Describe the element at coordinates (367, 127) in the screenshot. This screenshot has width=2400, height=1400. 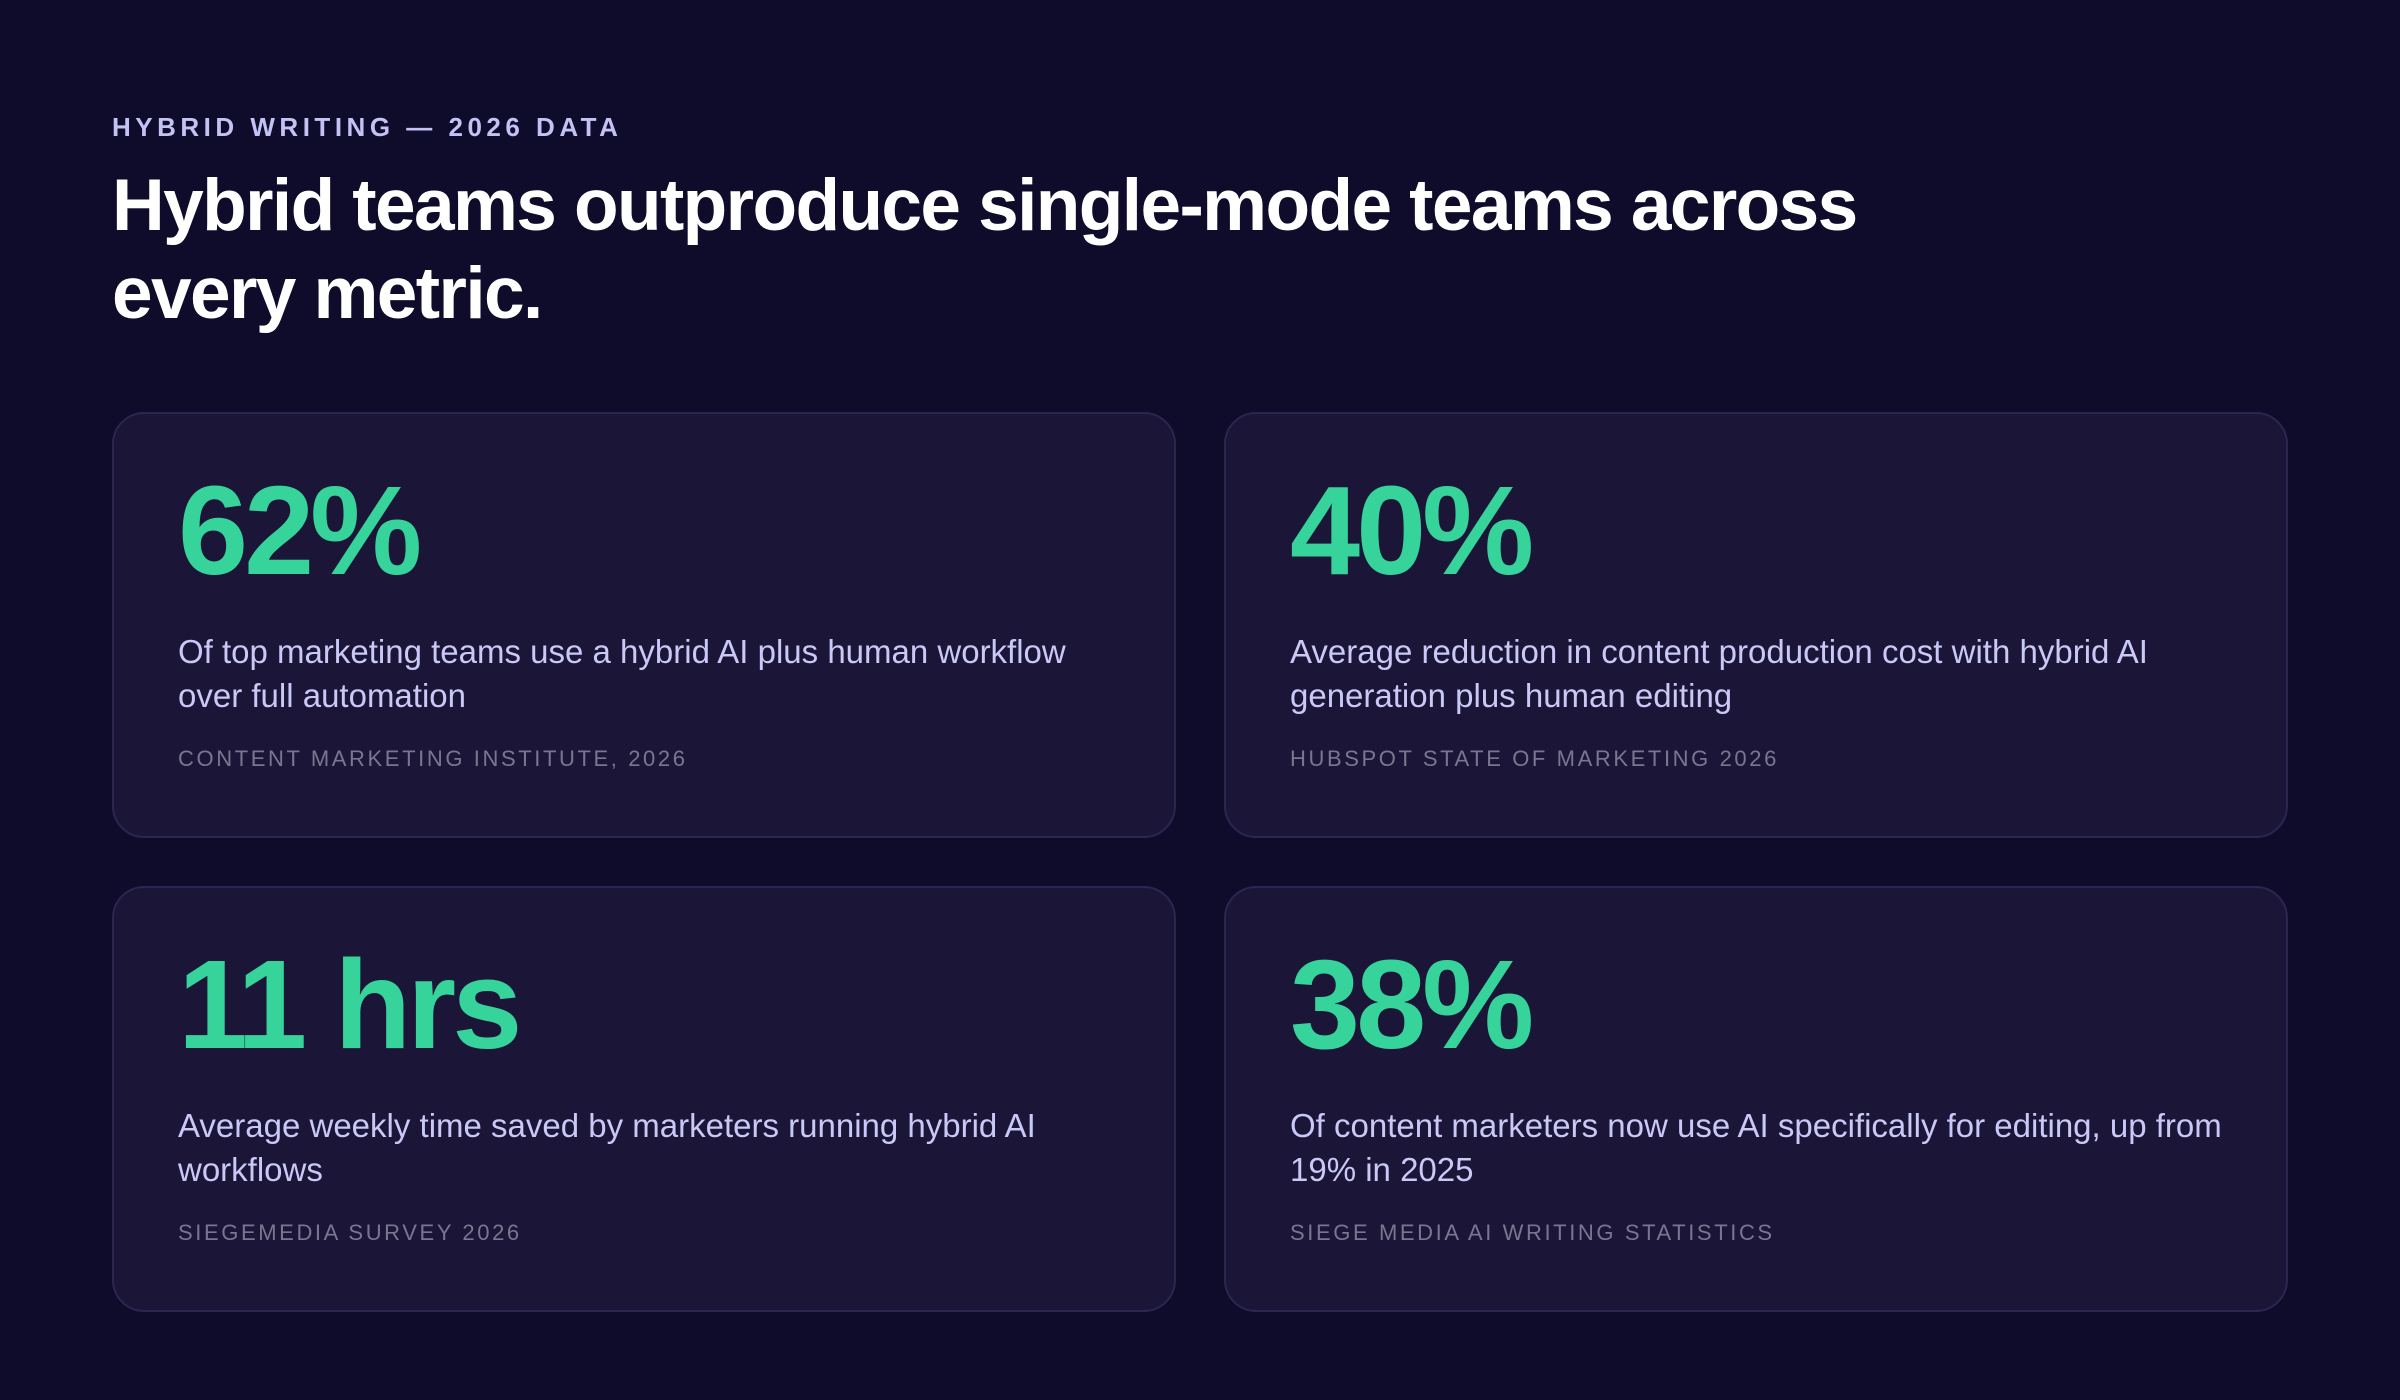
I see `eyebrow-label: HYBRID WRITING — 2026 DATA` at that location.